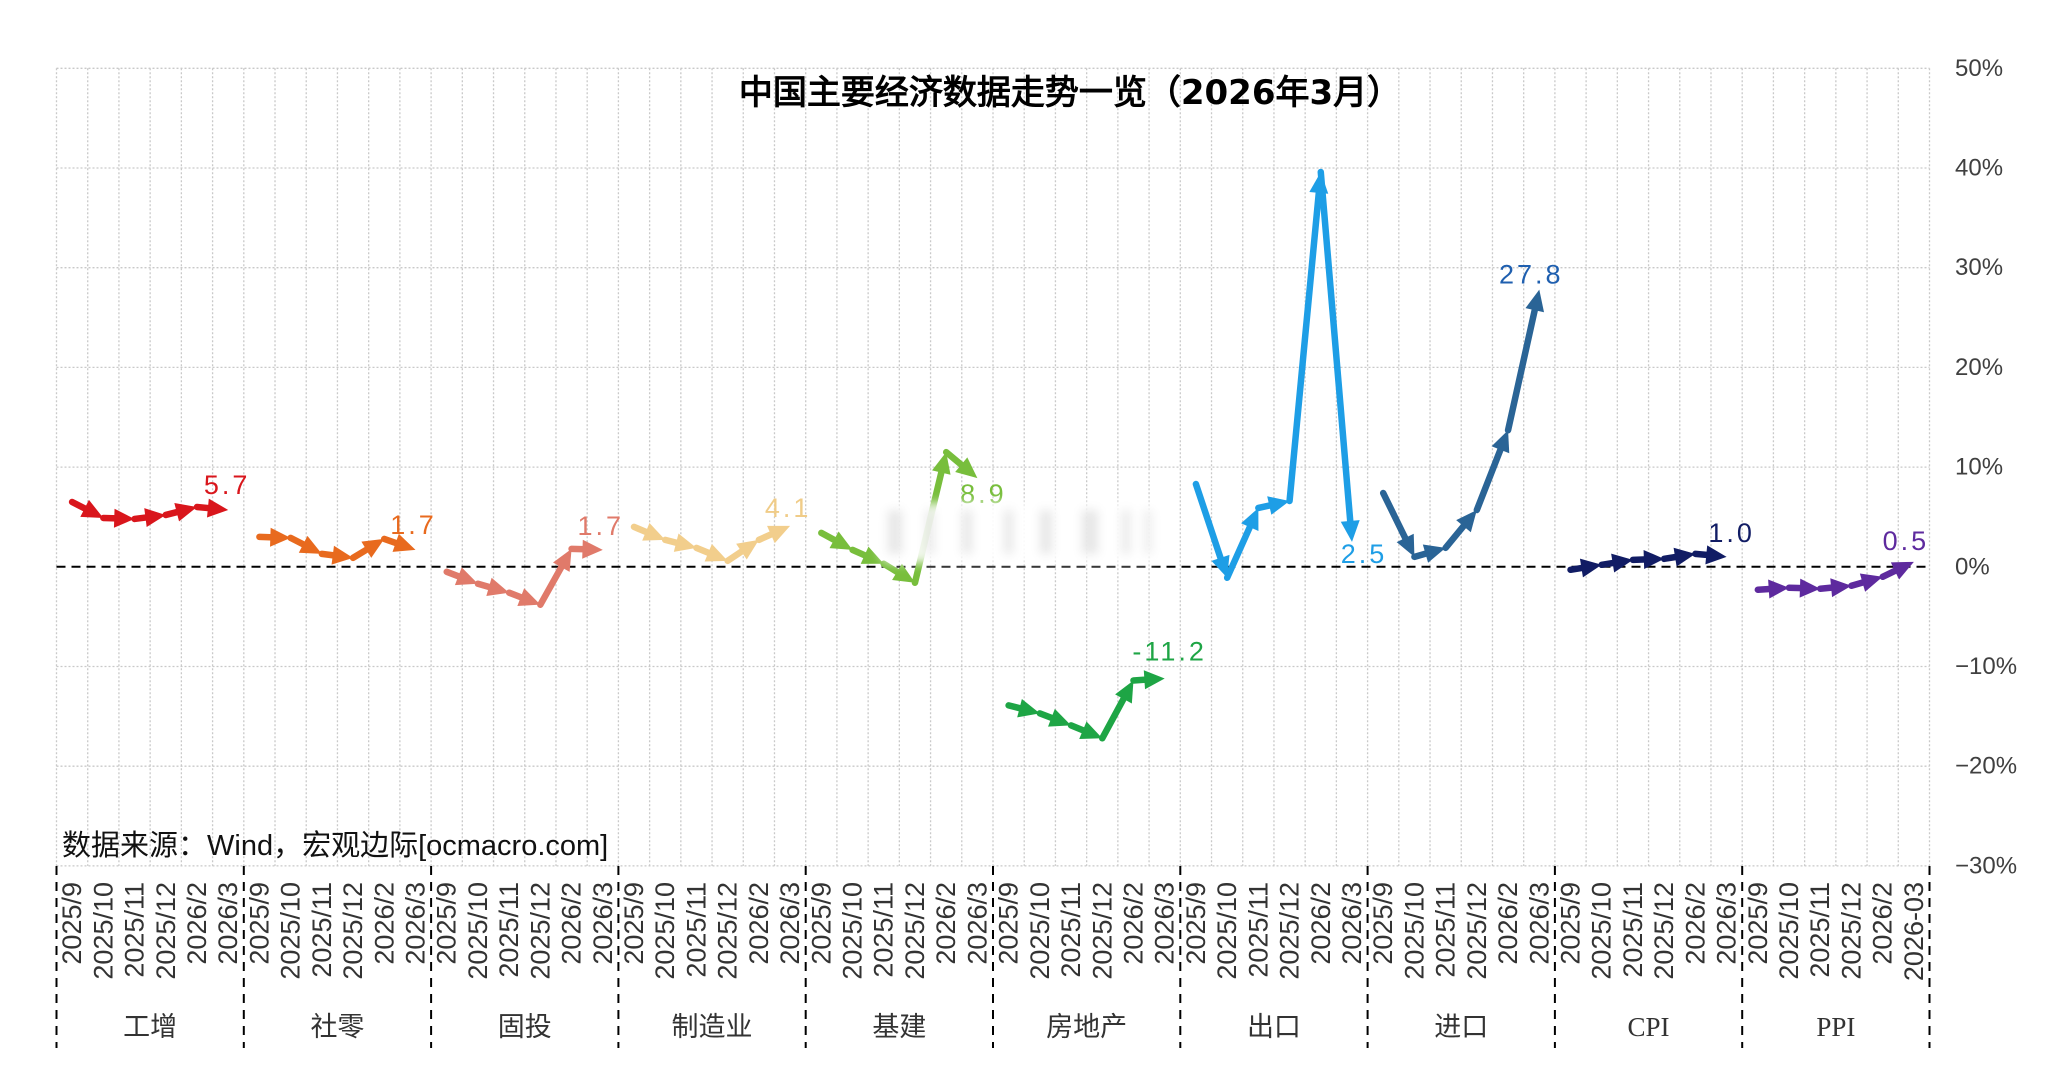 The image size is (2047, 1069). Describe the element at coordinates (712, 1027) in the screenshot. I see `category-label: 制造业` at that location.